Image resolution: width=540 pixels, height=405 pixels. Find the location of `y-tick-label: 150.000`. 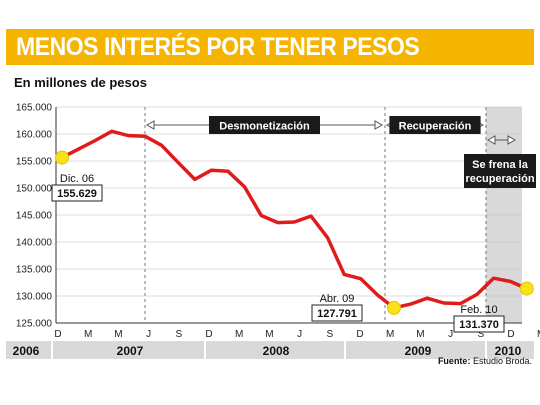

y-tick-label: 150.000 is located at coordinates (34, 189).